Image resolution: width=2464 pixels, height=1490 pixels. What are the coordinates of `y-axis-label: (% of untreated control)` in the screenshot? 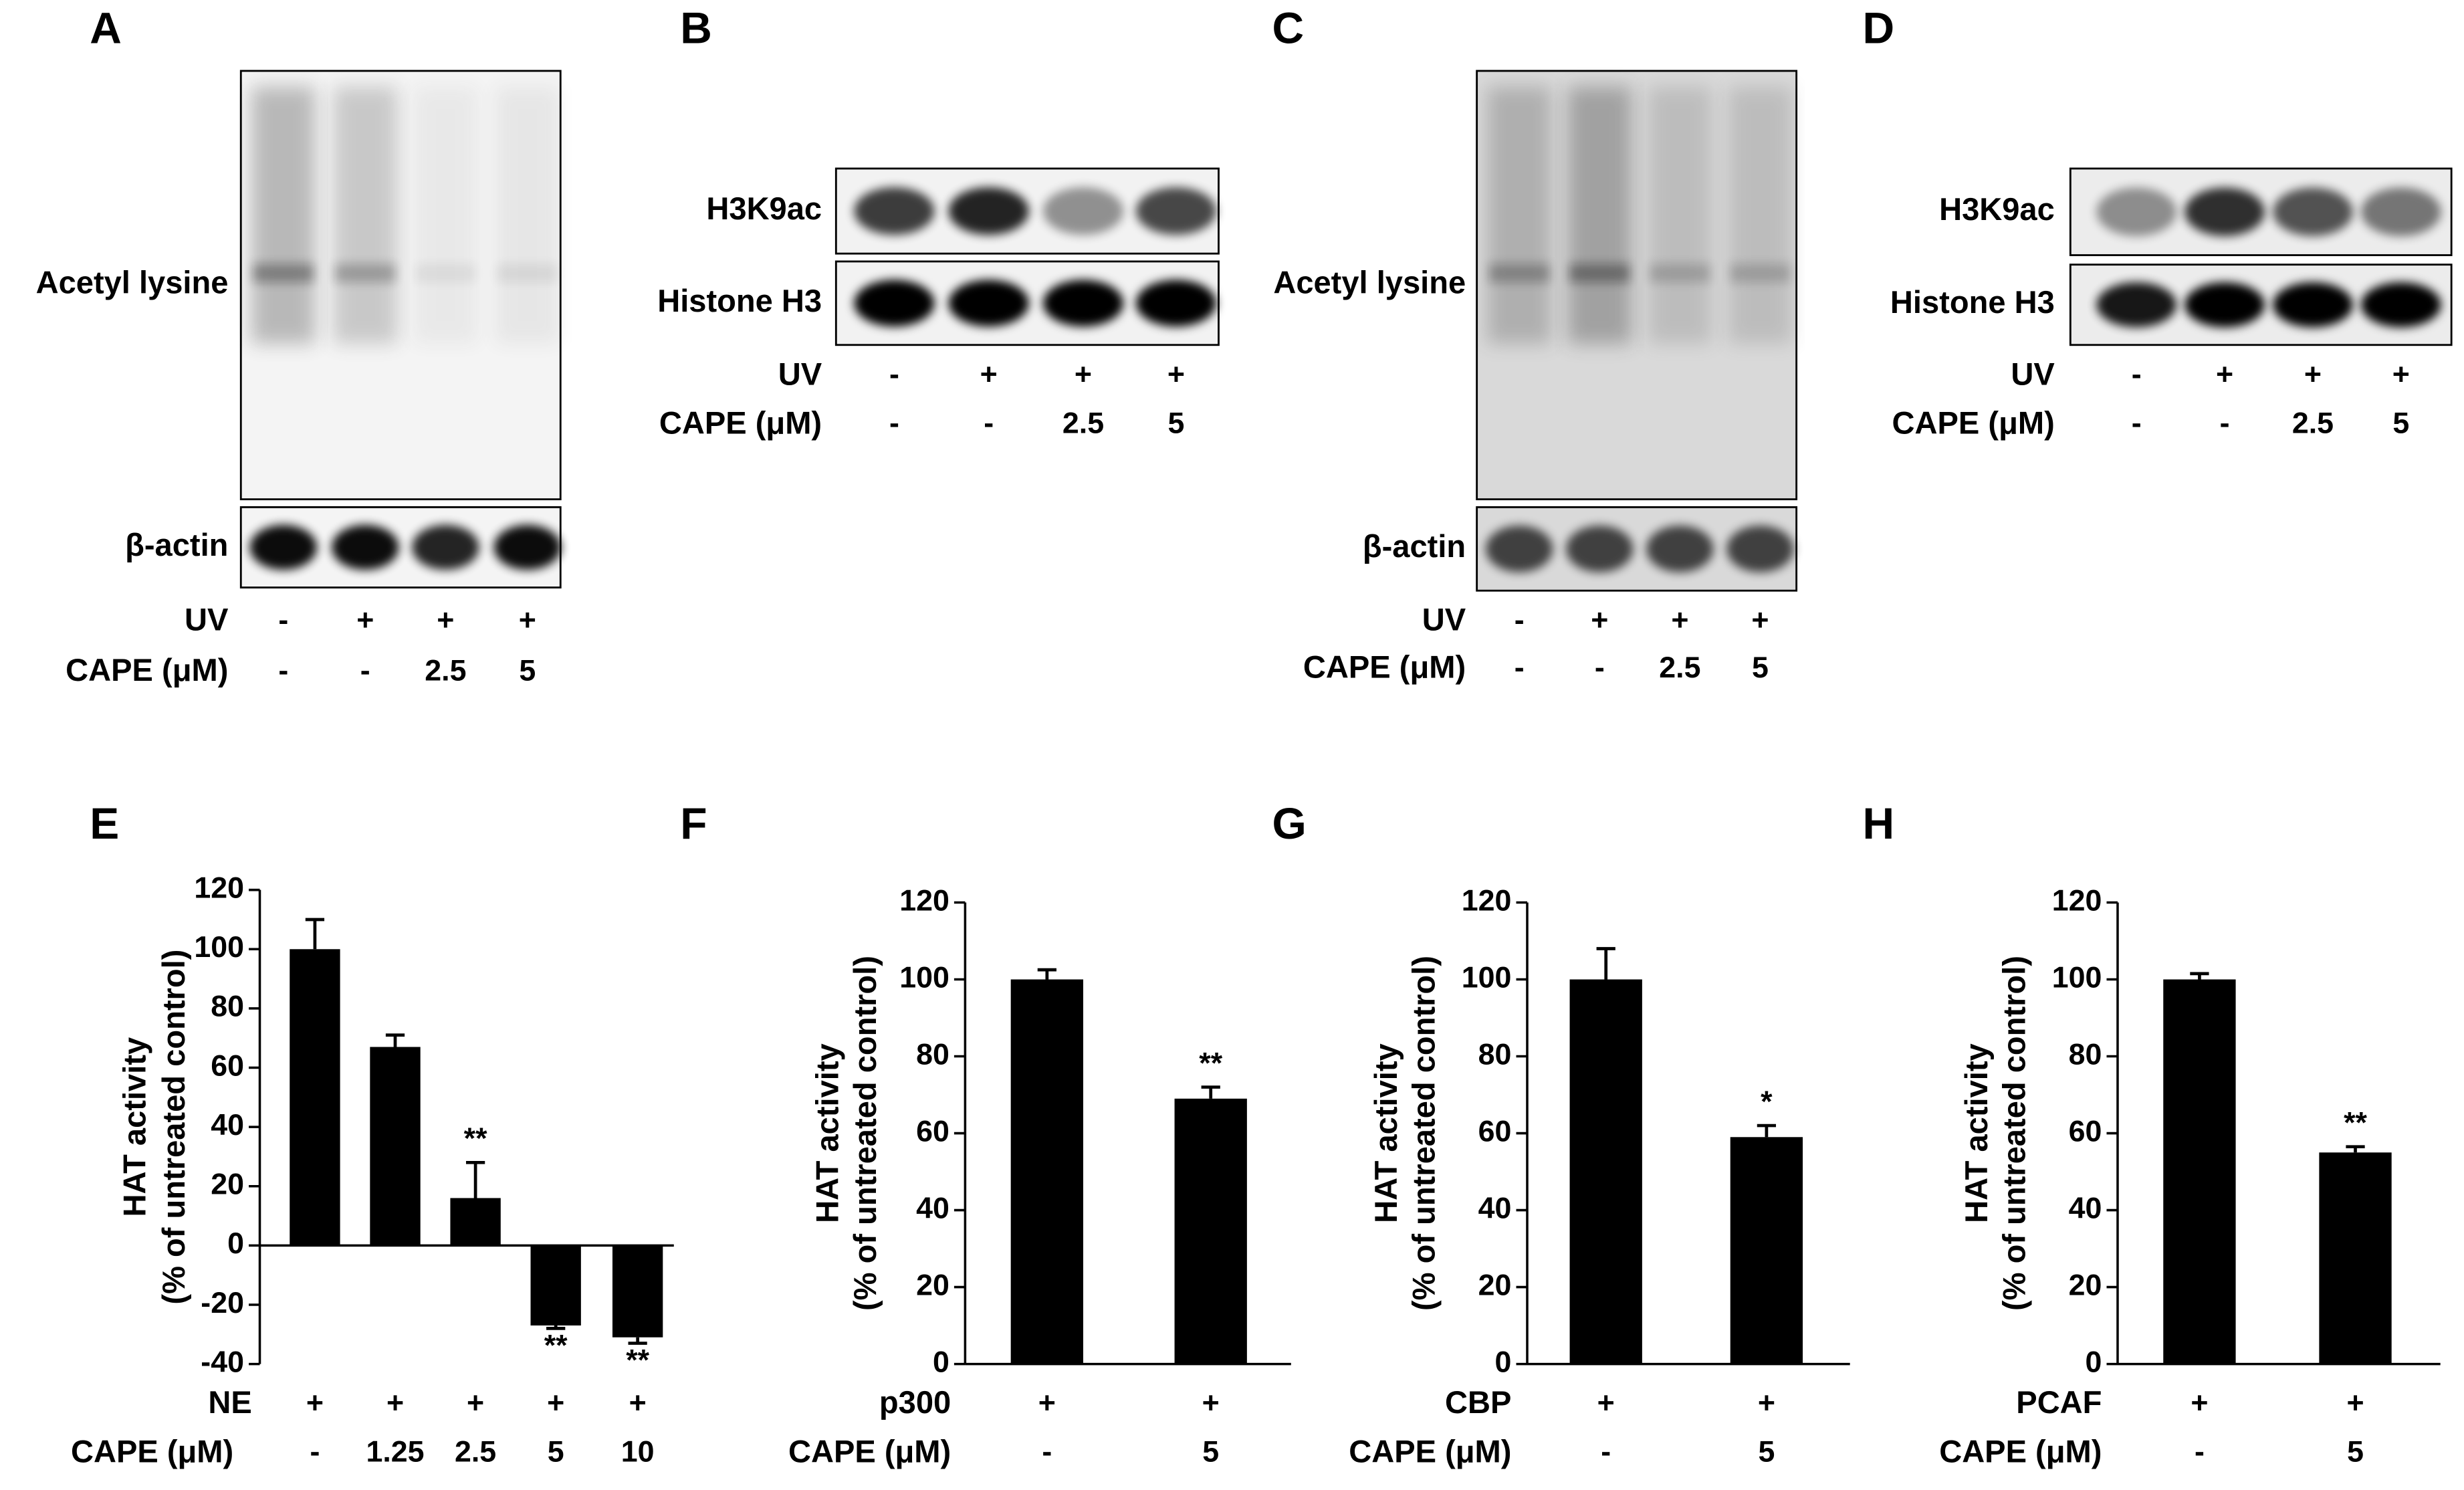 It's located at (173, 1127).